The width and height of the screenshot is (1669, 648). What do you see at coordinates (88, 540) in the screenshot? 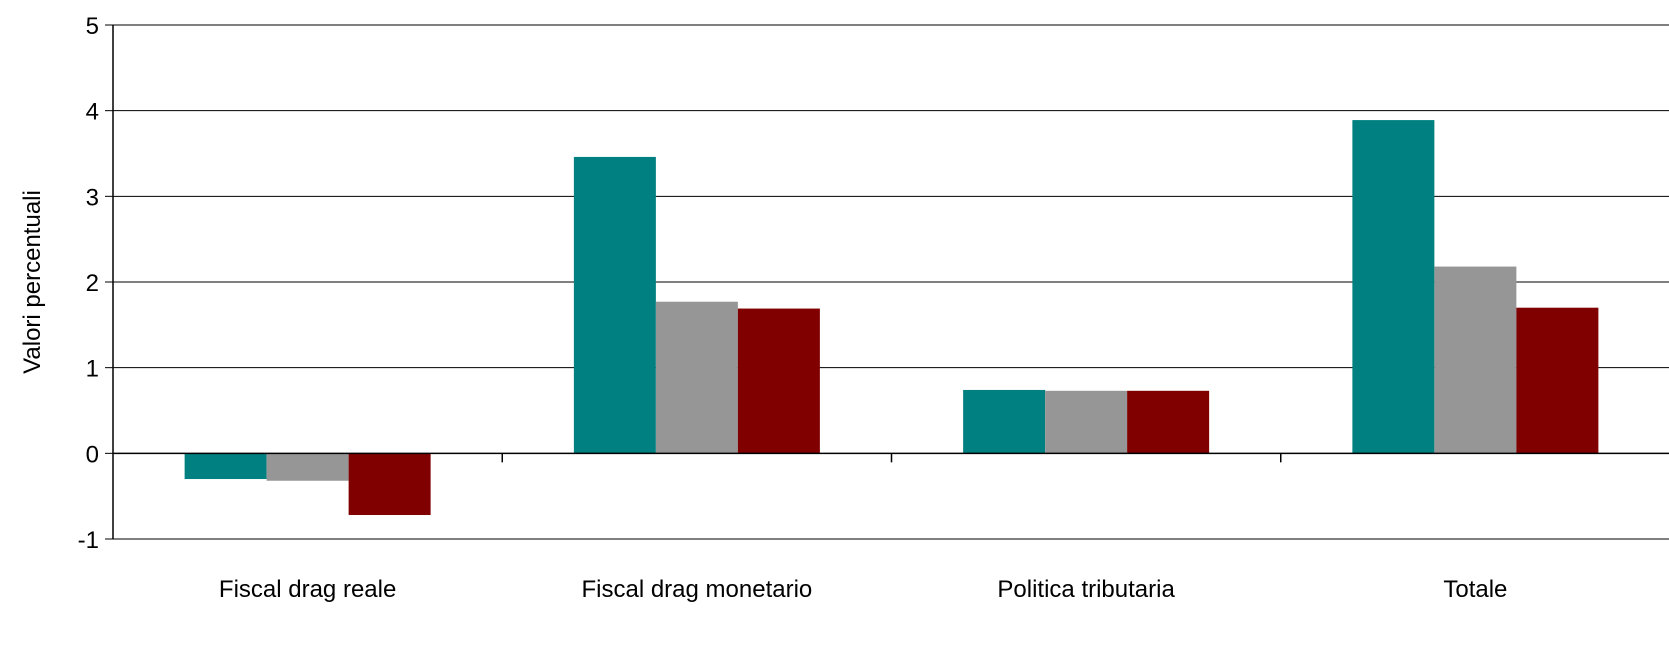
I see `y-tick-label: -1` at bounding box center [88, 540].